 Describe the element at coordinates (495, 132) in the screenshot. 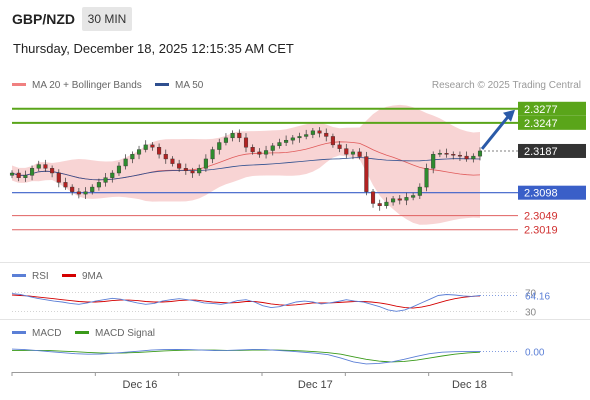

I see `target-arrow` at that location.